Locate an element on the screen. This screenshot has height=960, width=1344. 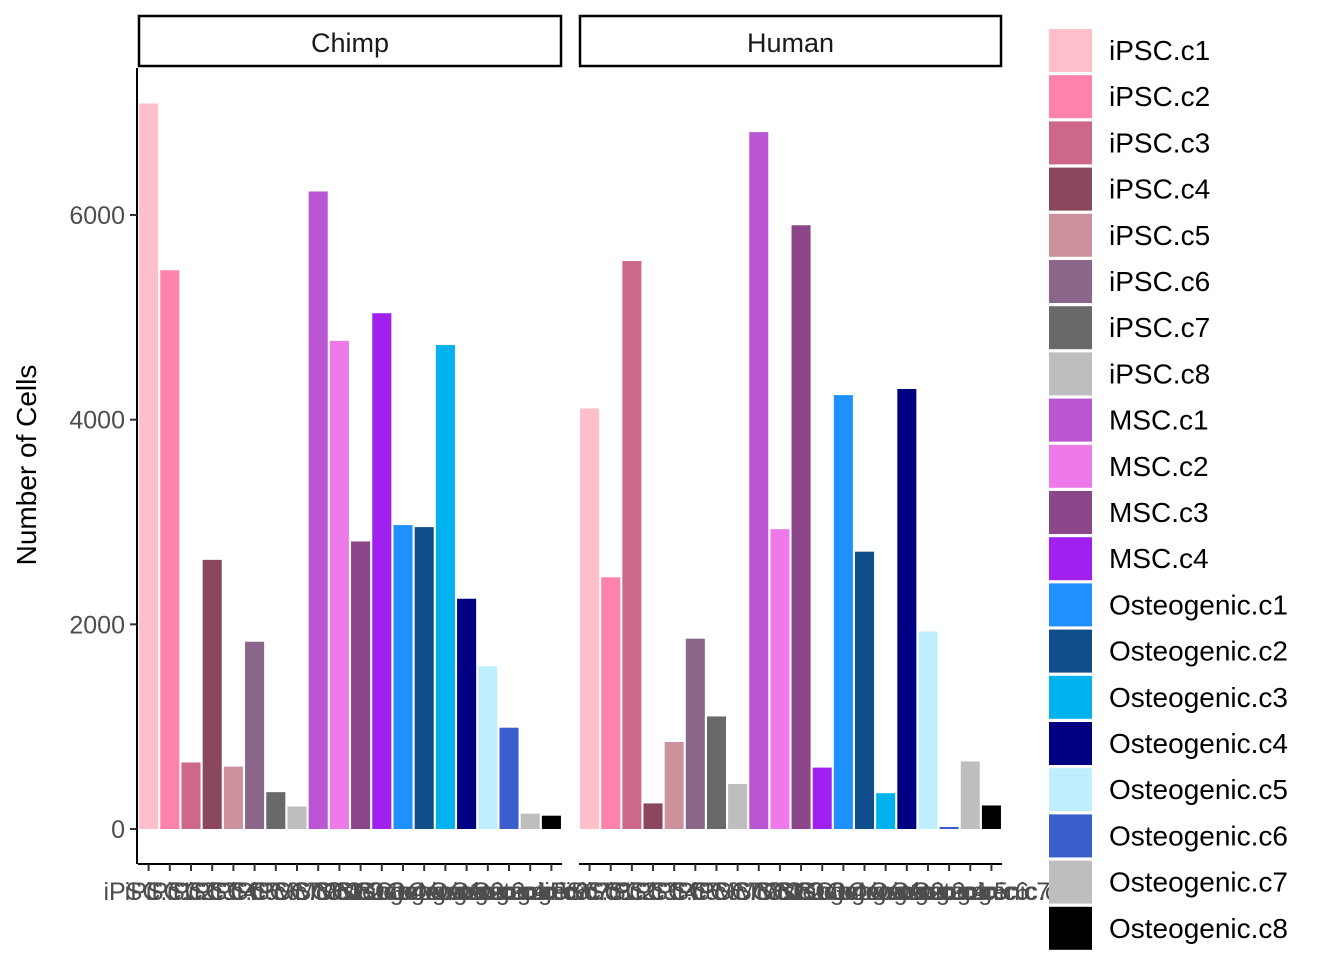
x-tick-label: Osteogenic.c2 is located at coordinates (865, 892).